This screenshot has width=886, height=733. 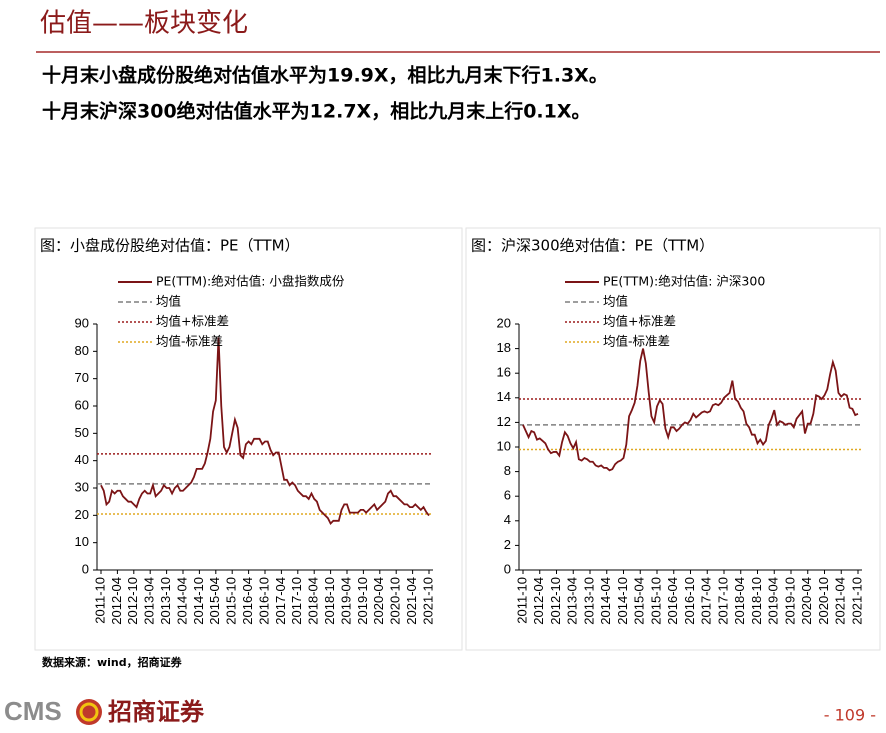 What do you see at coordinates (507, 470) in the screenshot?
I see `y-tick-label: 8` at bounding box center [507, 470].